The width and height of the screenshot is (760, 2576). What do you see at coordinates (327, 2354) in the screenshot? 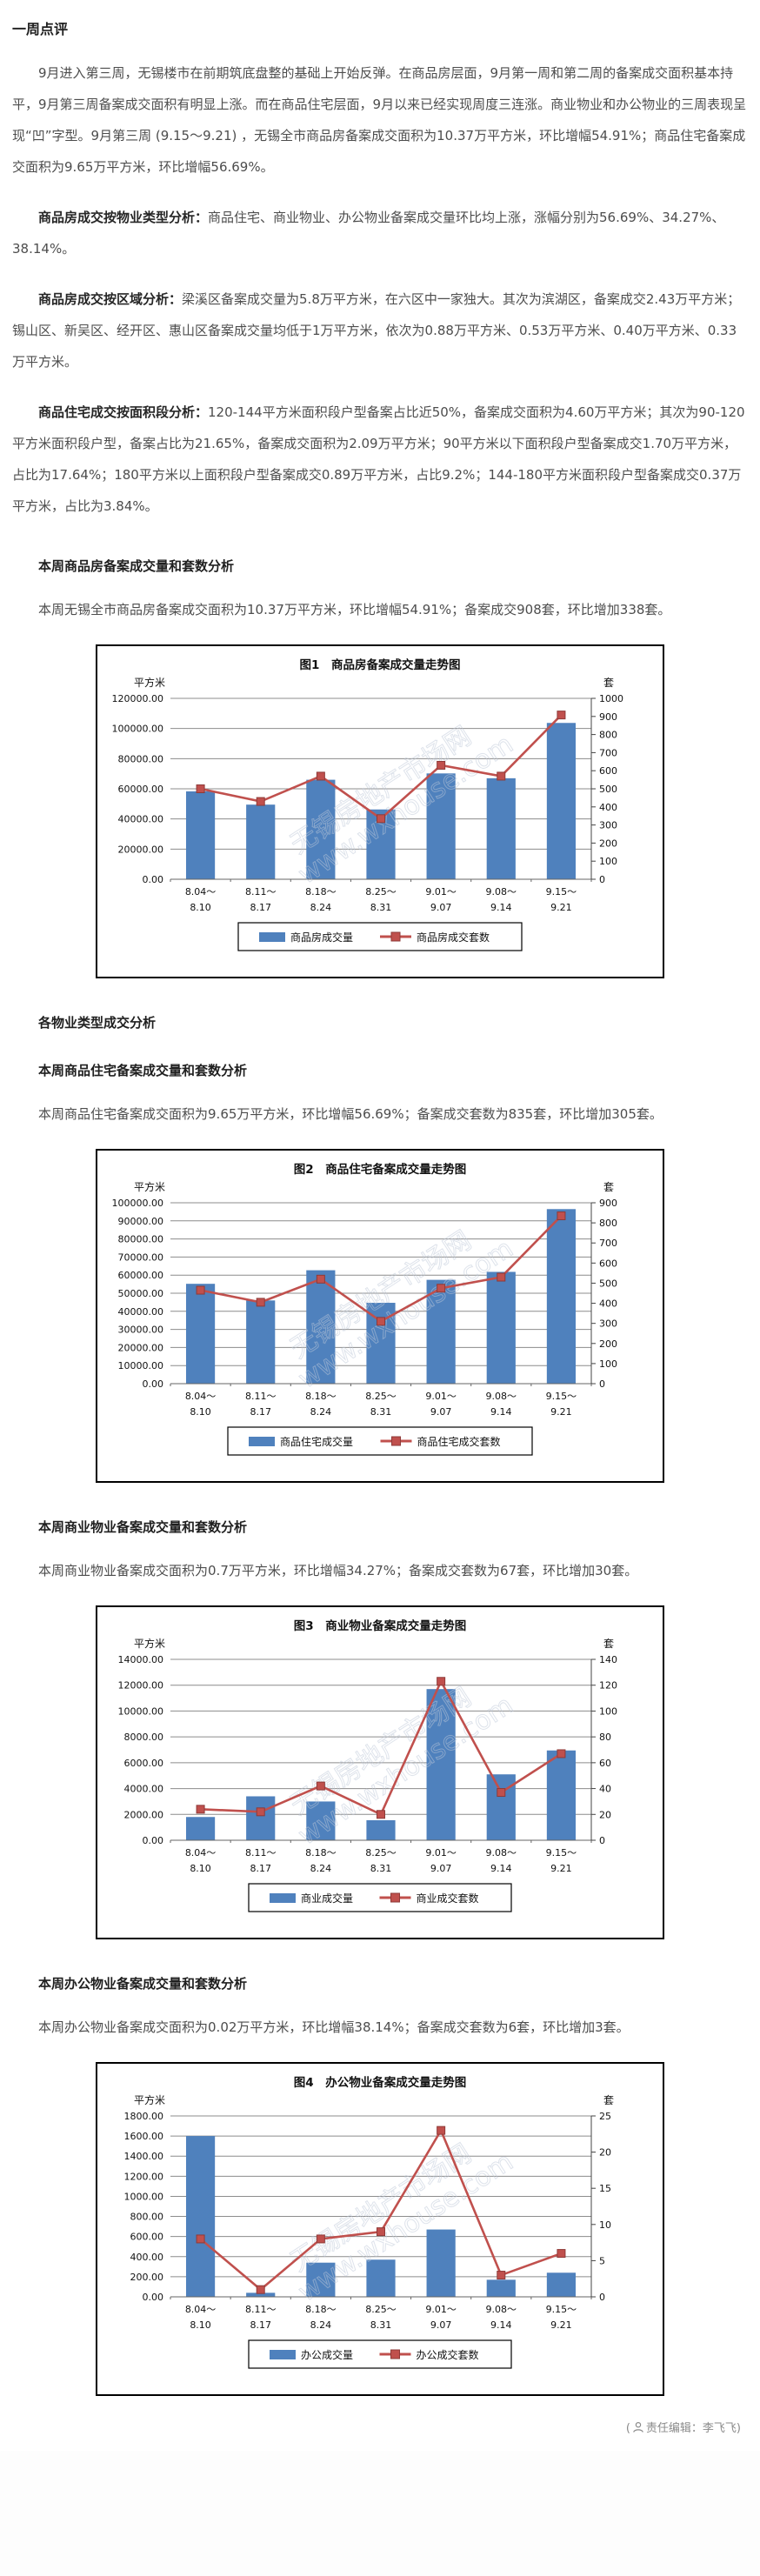
I see `svg-text: 办公成交量` at bounding box center [327, 2354].